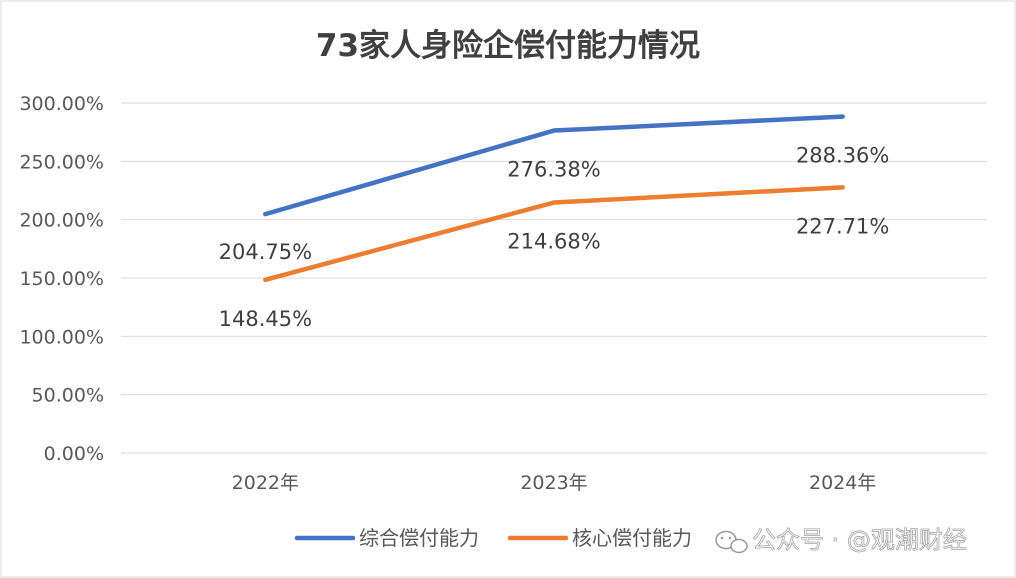  Describe the element at coordinates (553, 170) in the screenshot. I see `data-label: 276.38%` at that location.